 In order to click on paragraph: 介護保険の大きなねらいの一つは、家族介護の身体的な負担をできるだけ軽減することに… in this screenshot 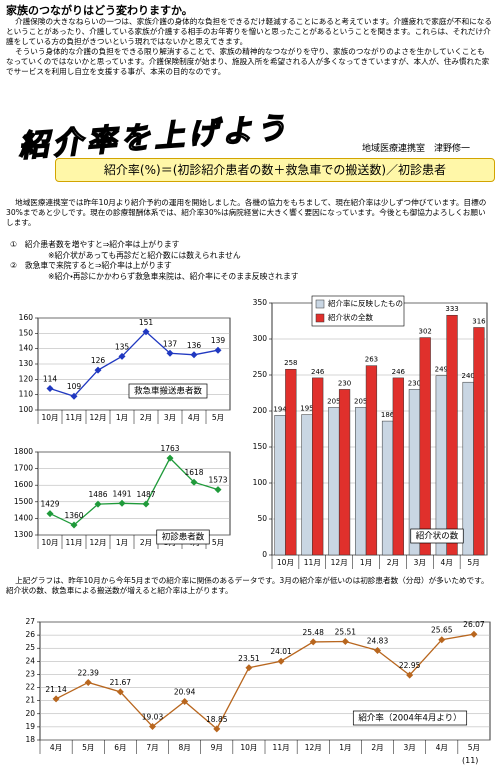, I will do `click(249, 31)`.